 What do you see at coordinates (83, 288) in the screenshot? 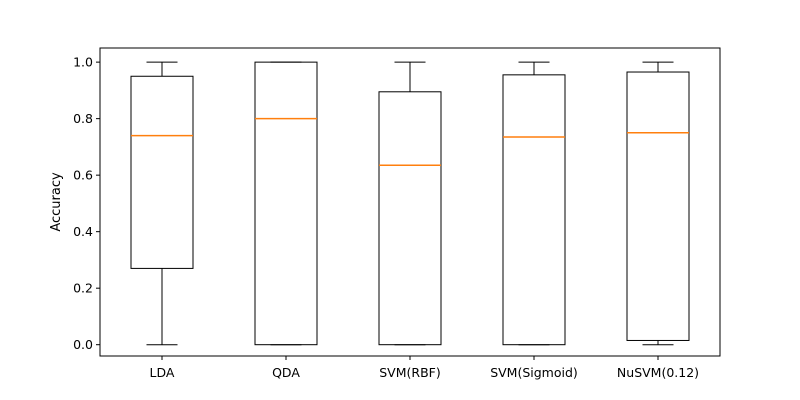
I see `y-tick-label: 0.2` at bounding box center [83, 288].